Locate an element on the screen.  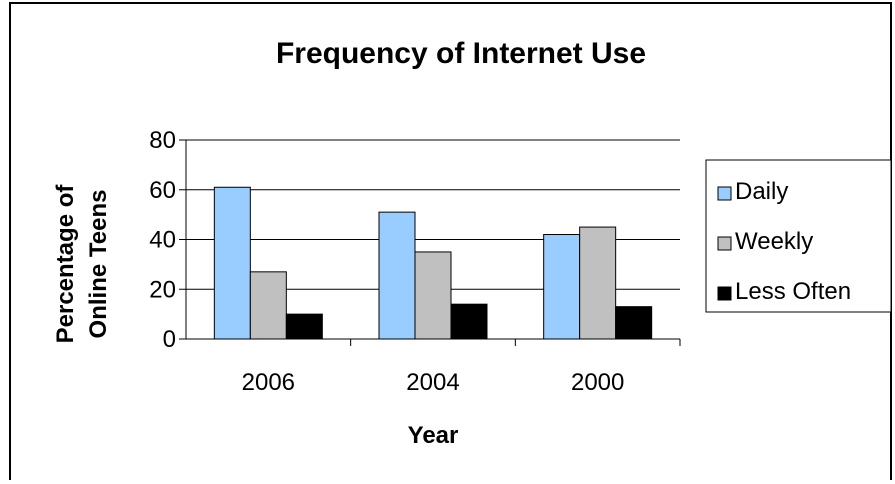
bar-daily-2004 is located at coordinates (397, 275).